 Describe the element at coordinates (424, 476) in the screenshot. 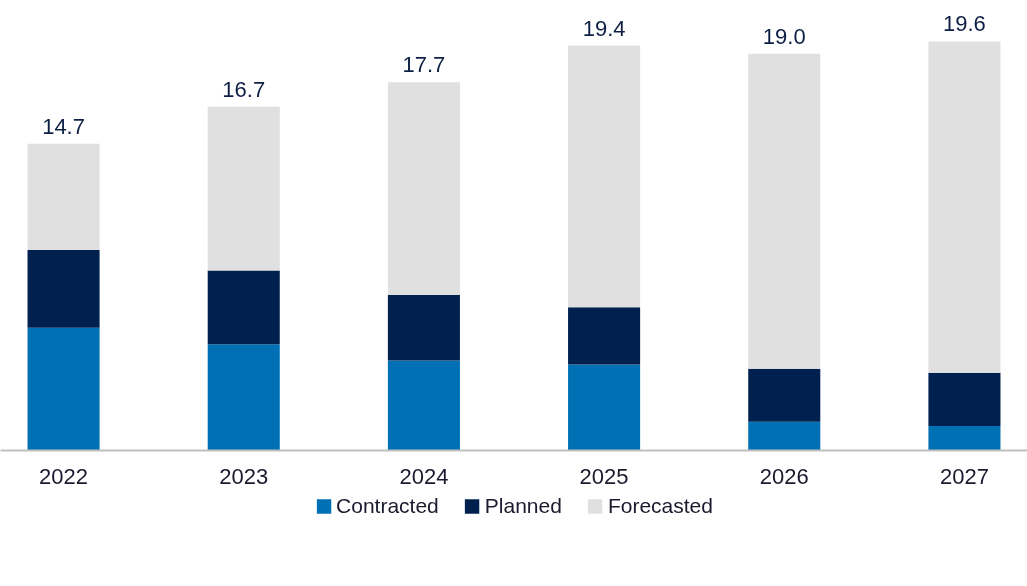

I see `x-tick-label: 2024` at that location.